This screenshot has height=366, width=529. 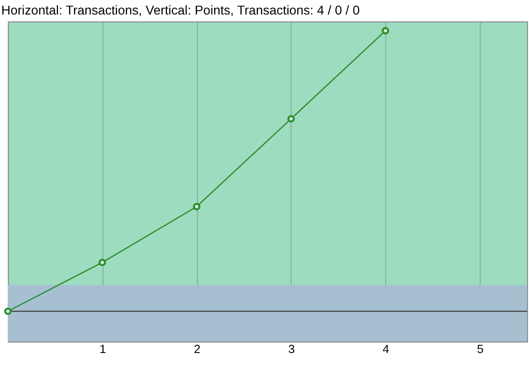 I want to click on x-tick-label: 5, so click(x=480, y=349).